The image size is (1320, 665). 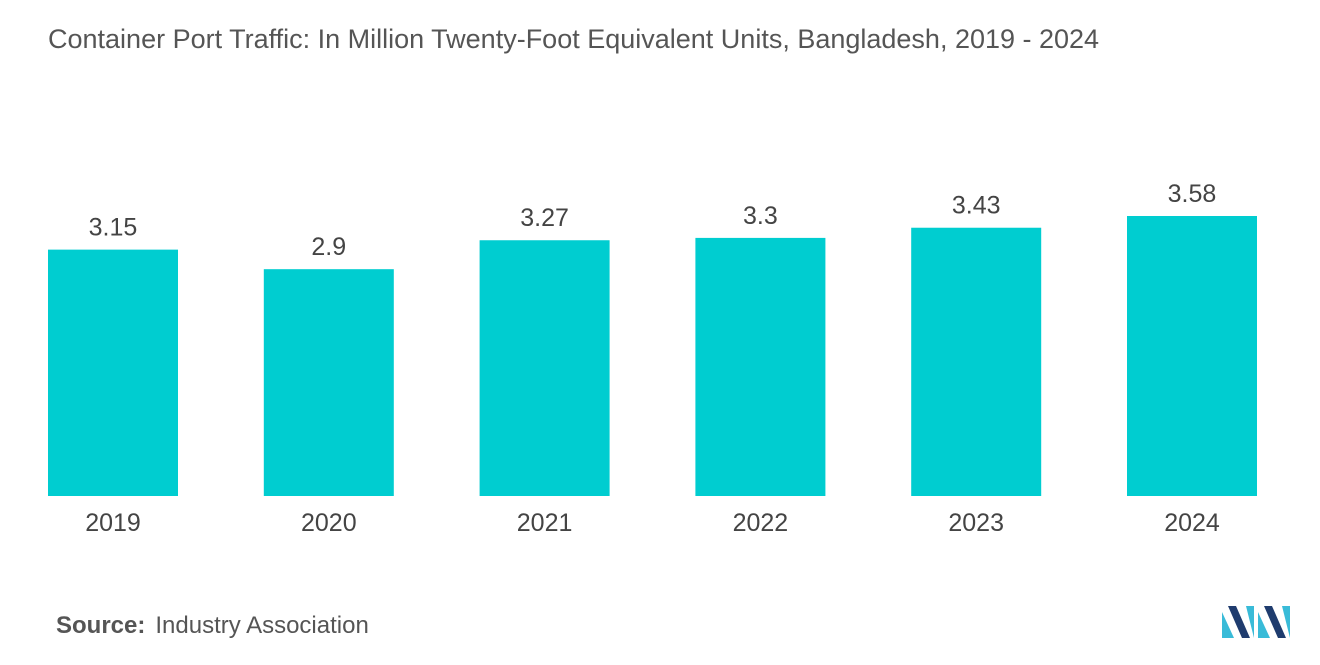 What do you see at coordinates (113, 228) in the screenshot?
I see `data-label-2019: 3.15` at bounding box center [113, 228].